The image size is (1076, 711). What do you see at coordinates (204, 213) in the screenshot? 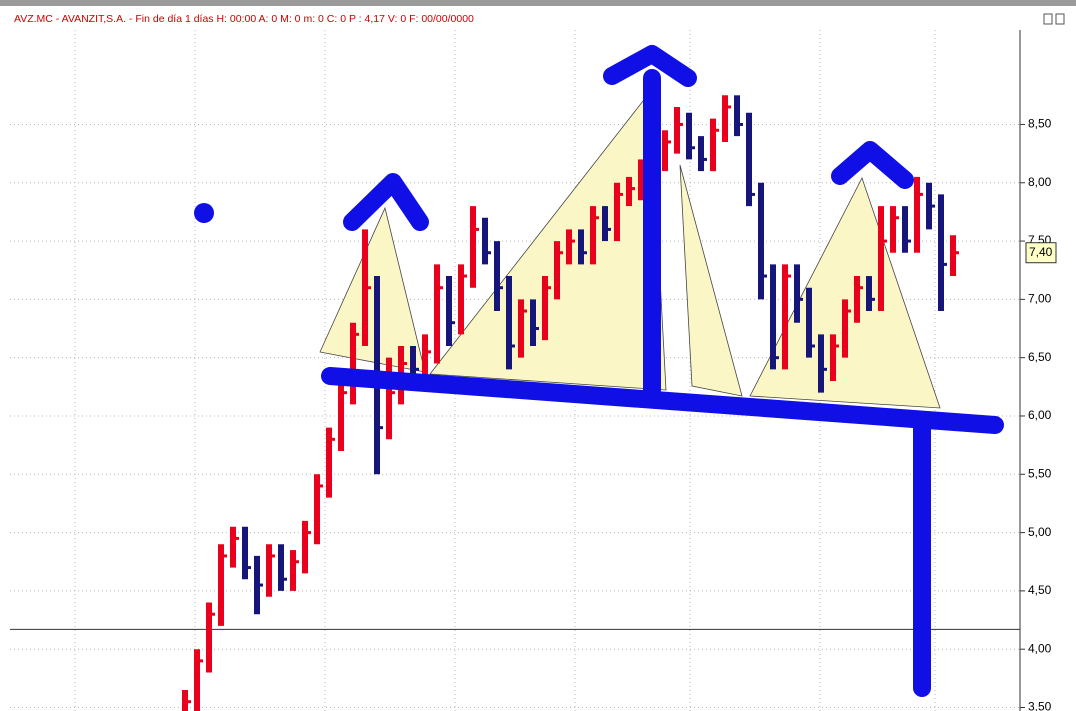
I see `dot` at bounding box center [204, 213].